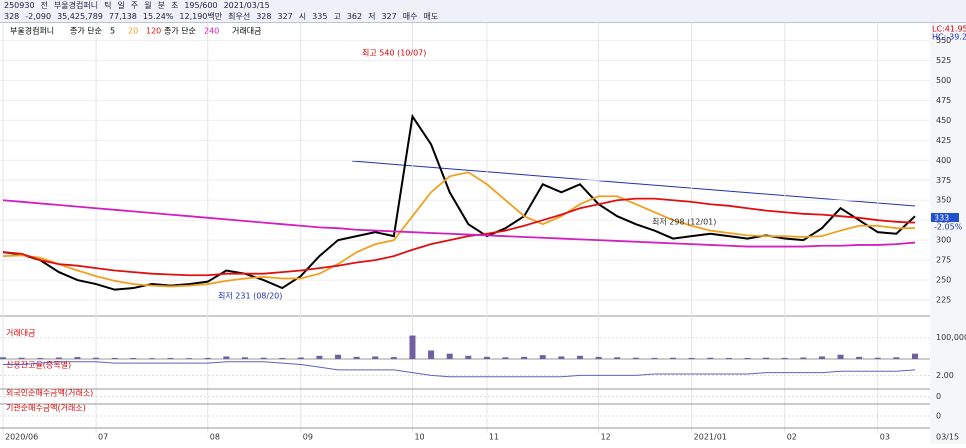 Image resolution: width=966 pixels, height=448 pixels. I want to click on toolbar-item: 전, so click(44, 5).